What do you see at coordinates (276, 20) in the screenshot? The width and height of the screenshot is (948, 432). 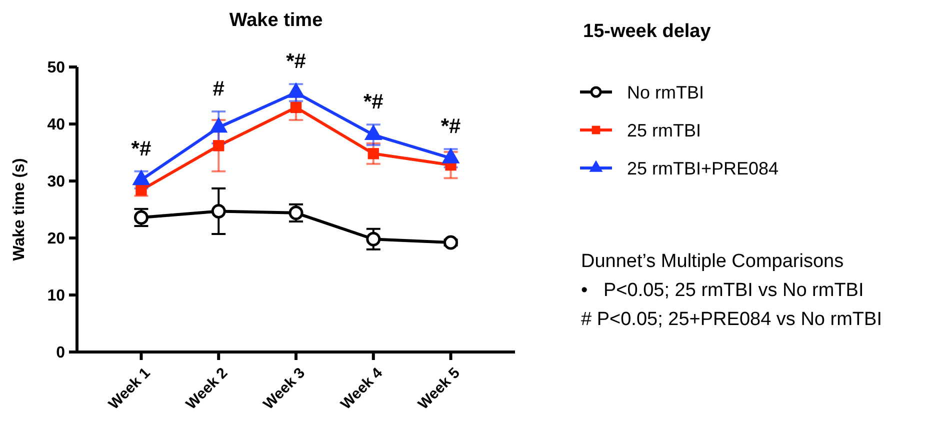 I see `chart-title: Wake time` at bounding box center [276, 20].